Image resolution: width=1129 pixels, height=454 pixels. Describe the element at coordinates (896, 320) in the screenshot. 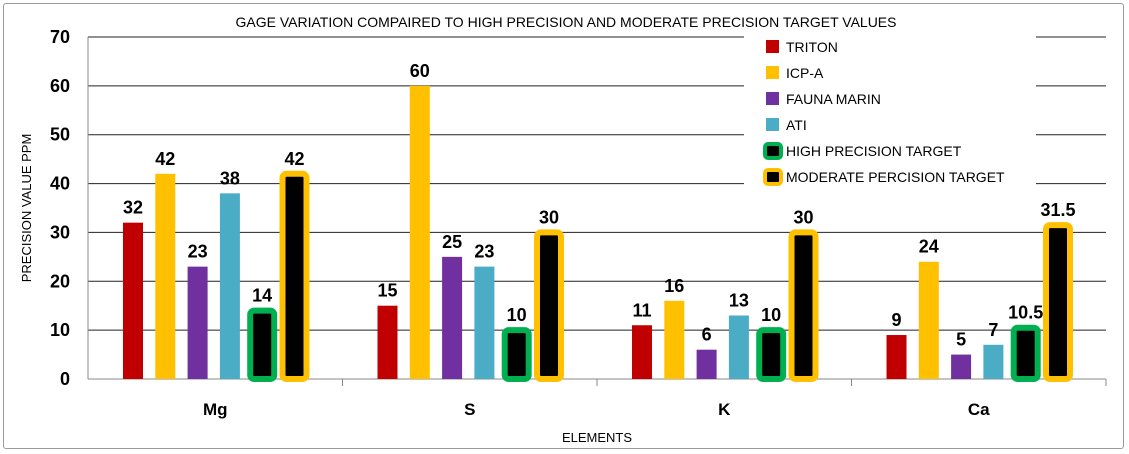

I see `data-label: 9` at that location.